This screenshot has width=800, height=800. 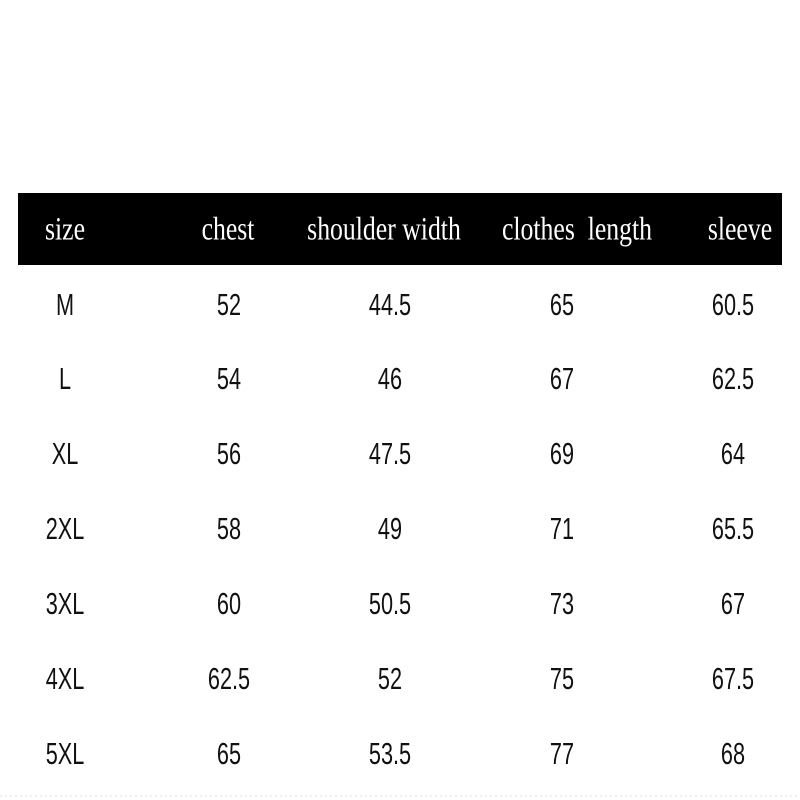 What do you see at coordinates (733, 304) in the screenshot?
I see `measurement: 60.5` at bounding box center [733, 304].